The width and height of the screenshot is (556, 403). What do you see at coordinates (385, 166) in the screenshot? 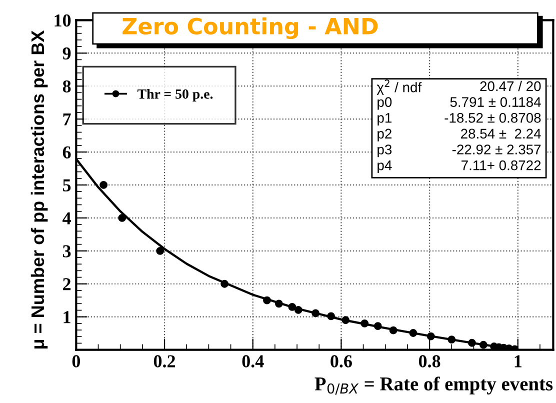
I see `annotation: p4` at bounding box center [385, 166].